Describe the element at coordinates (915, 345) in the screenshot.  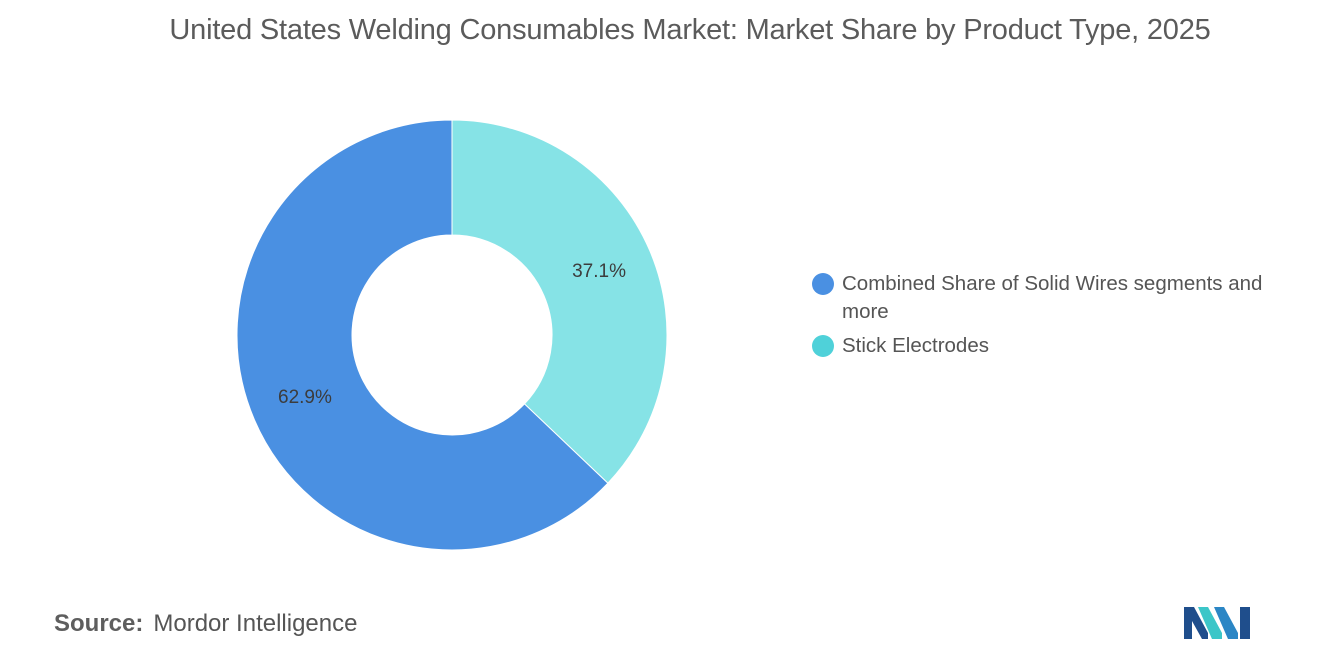
I see `legend-label-stick-electrodes: Stick Electrodes` at that location.